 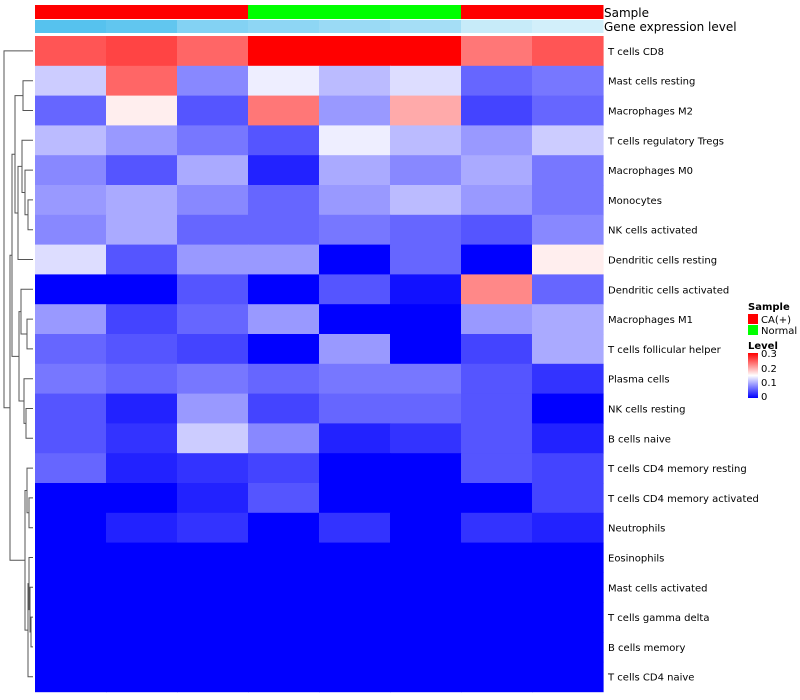 What do you see at coordinates (651, 82) in the screenshot?
I see `row-label: Mast cells resting` at bounding box center [651, 82].